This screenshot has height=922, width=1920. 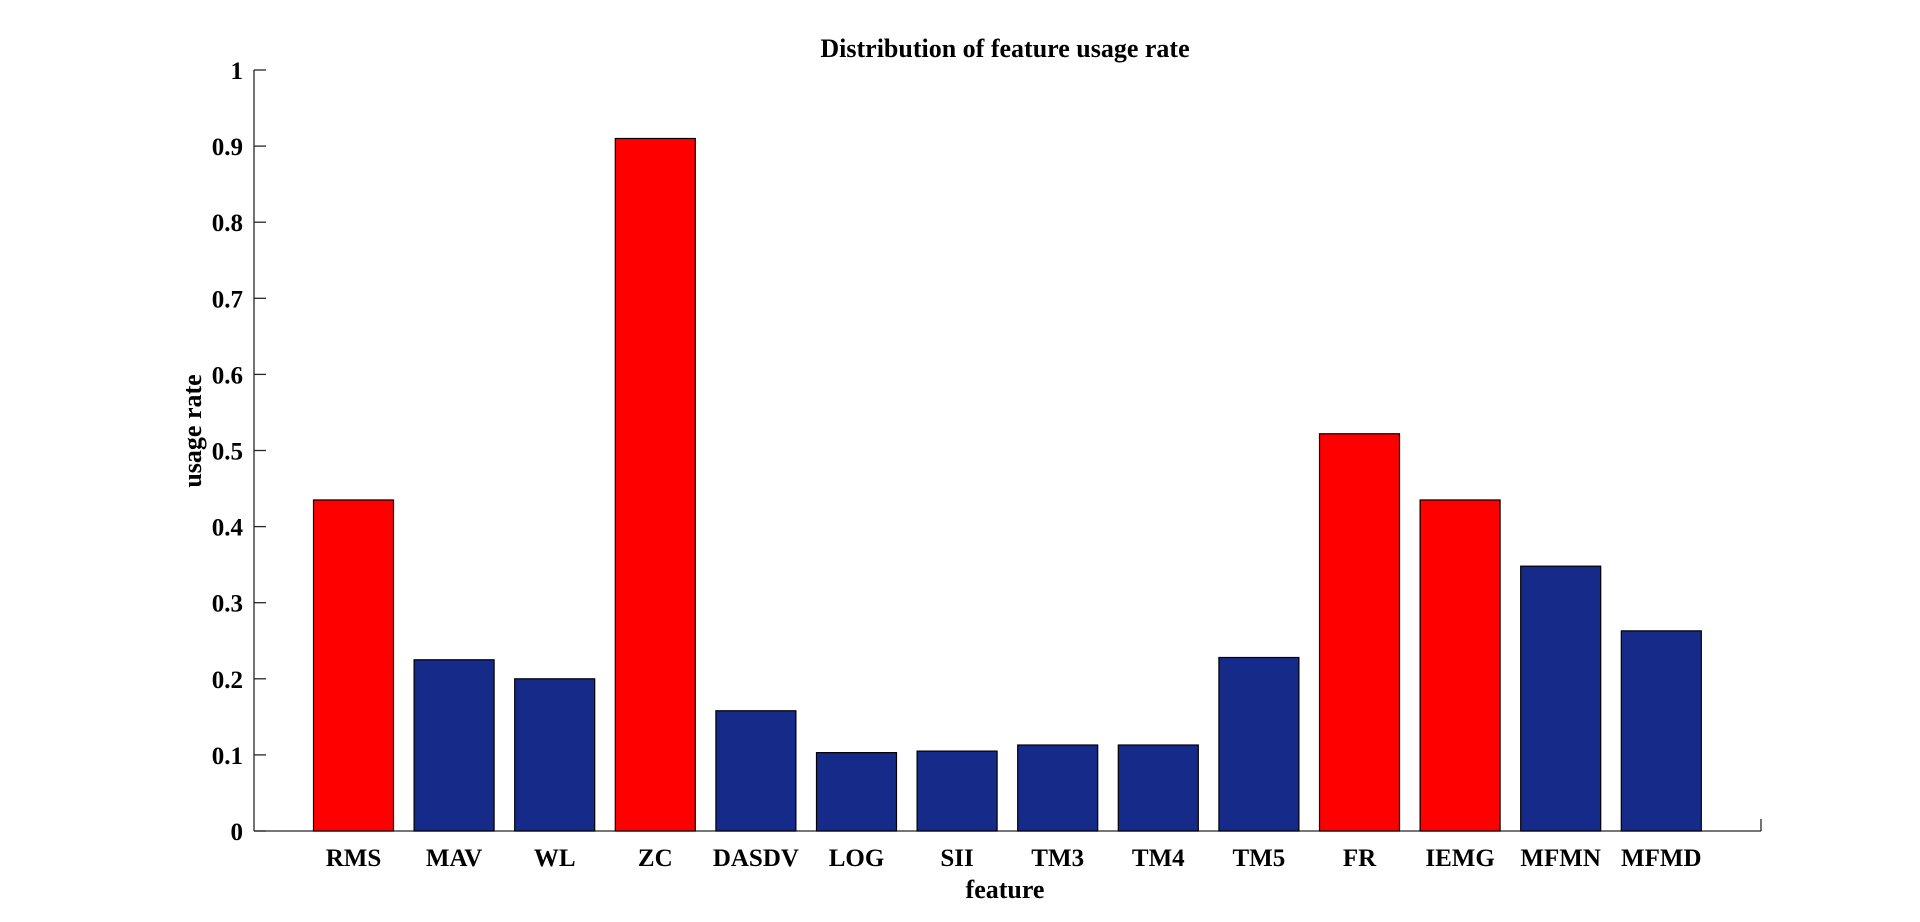 I want to click on x-tick-label-mfmd: MFMD, so click(x=1661, y=858).